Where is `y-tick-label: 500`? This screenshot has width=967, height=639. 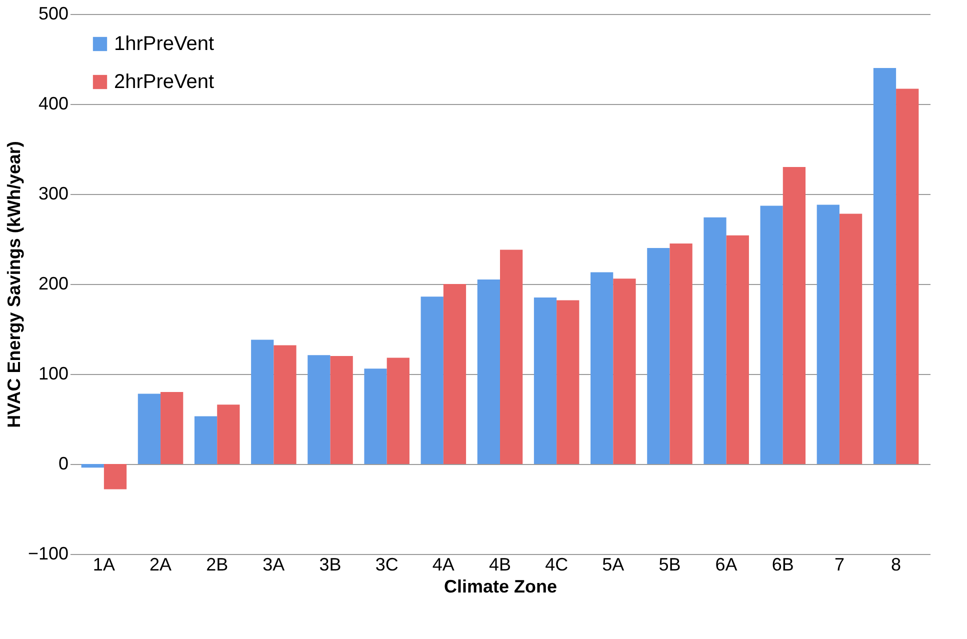
y-tick-label: 500 is located at coordinates (53, 14).